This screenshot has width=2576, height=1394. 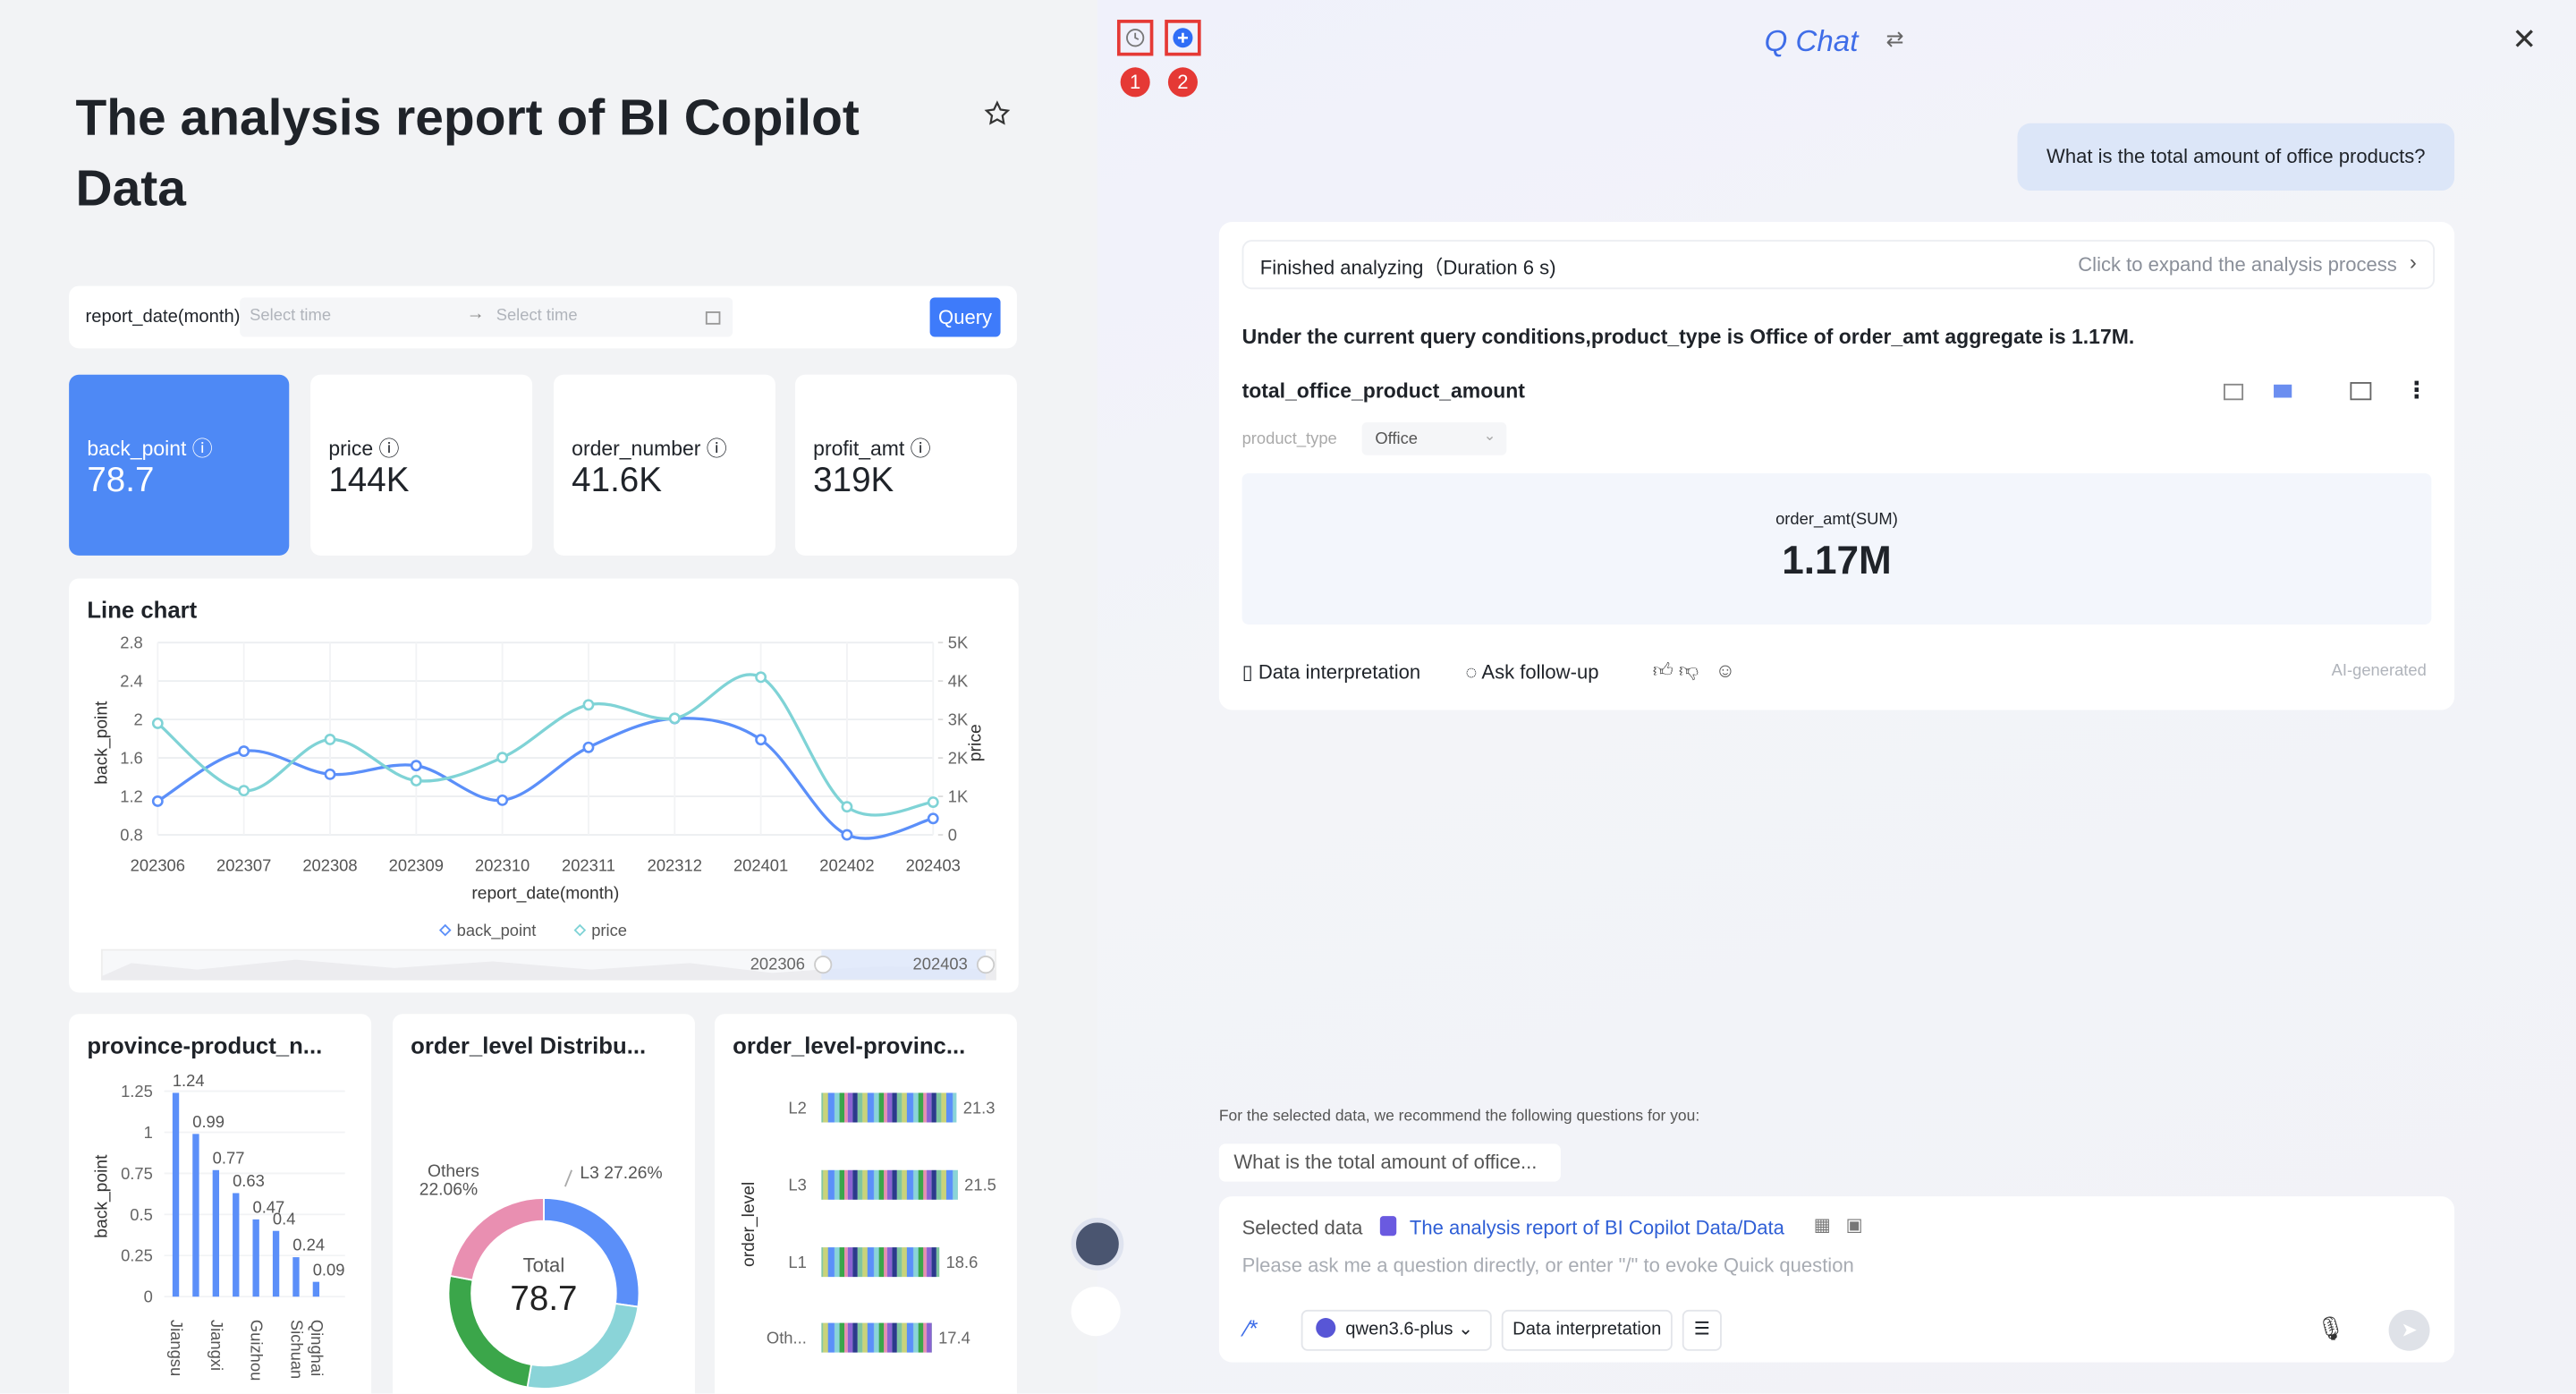 I want to click on kpi-card: price ⓘ 144K, so click(x=421, y=465).